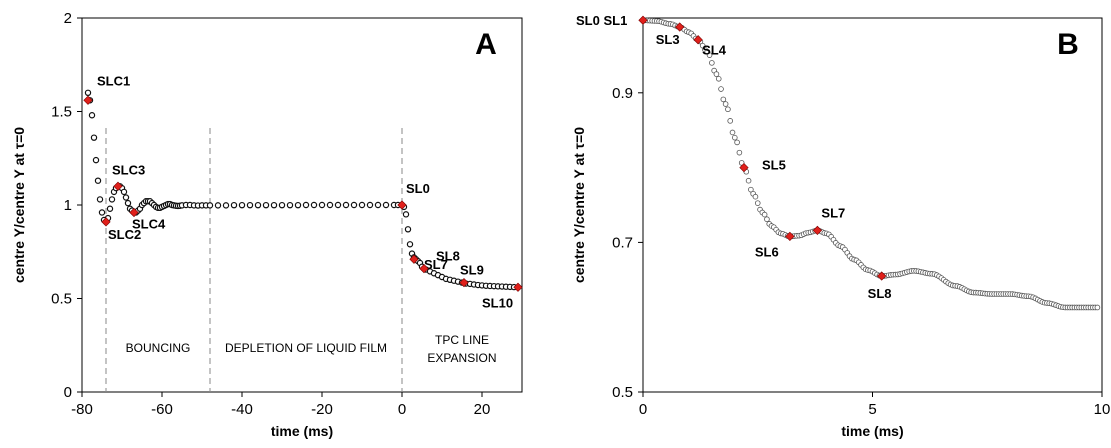 Image resolution: width=1111 pixels, height=448 pixels. I want to click on point-label: SLC3, so click(128, 169).